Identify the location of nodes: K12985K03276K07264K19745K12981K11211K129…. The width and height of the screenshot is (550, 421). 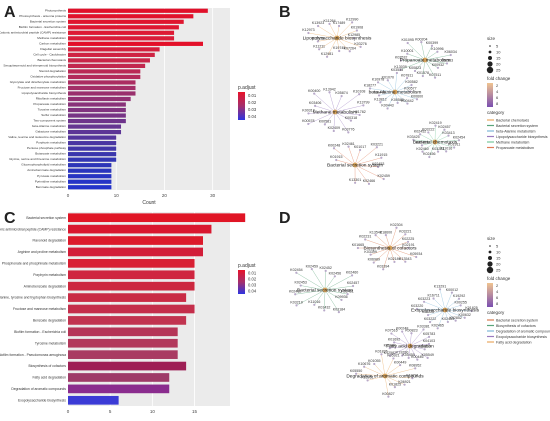
(383, 101).